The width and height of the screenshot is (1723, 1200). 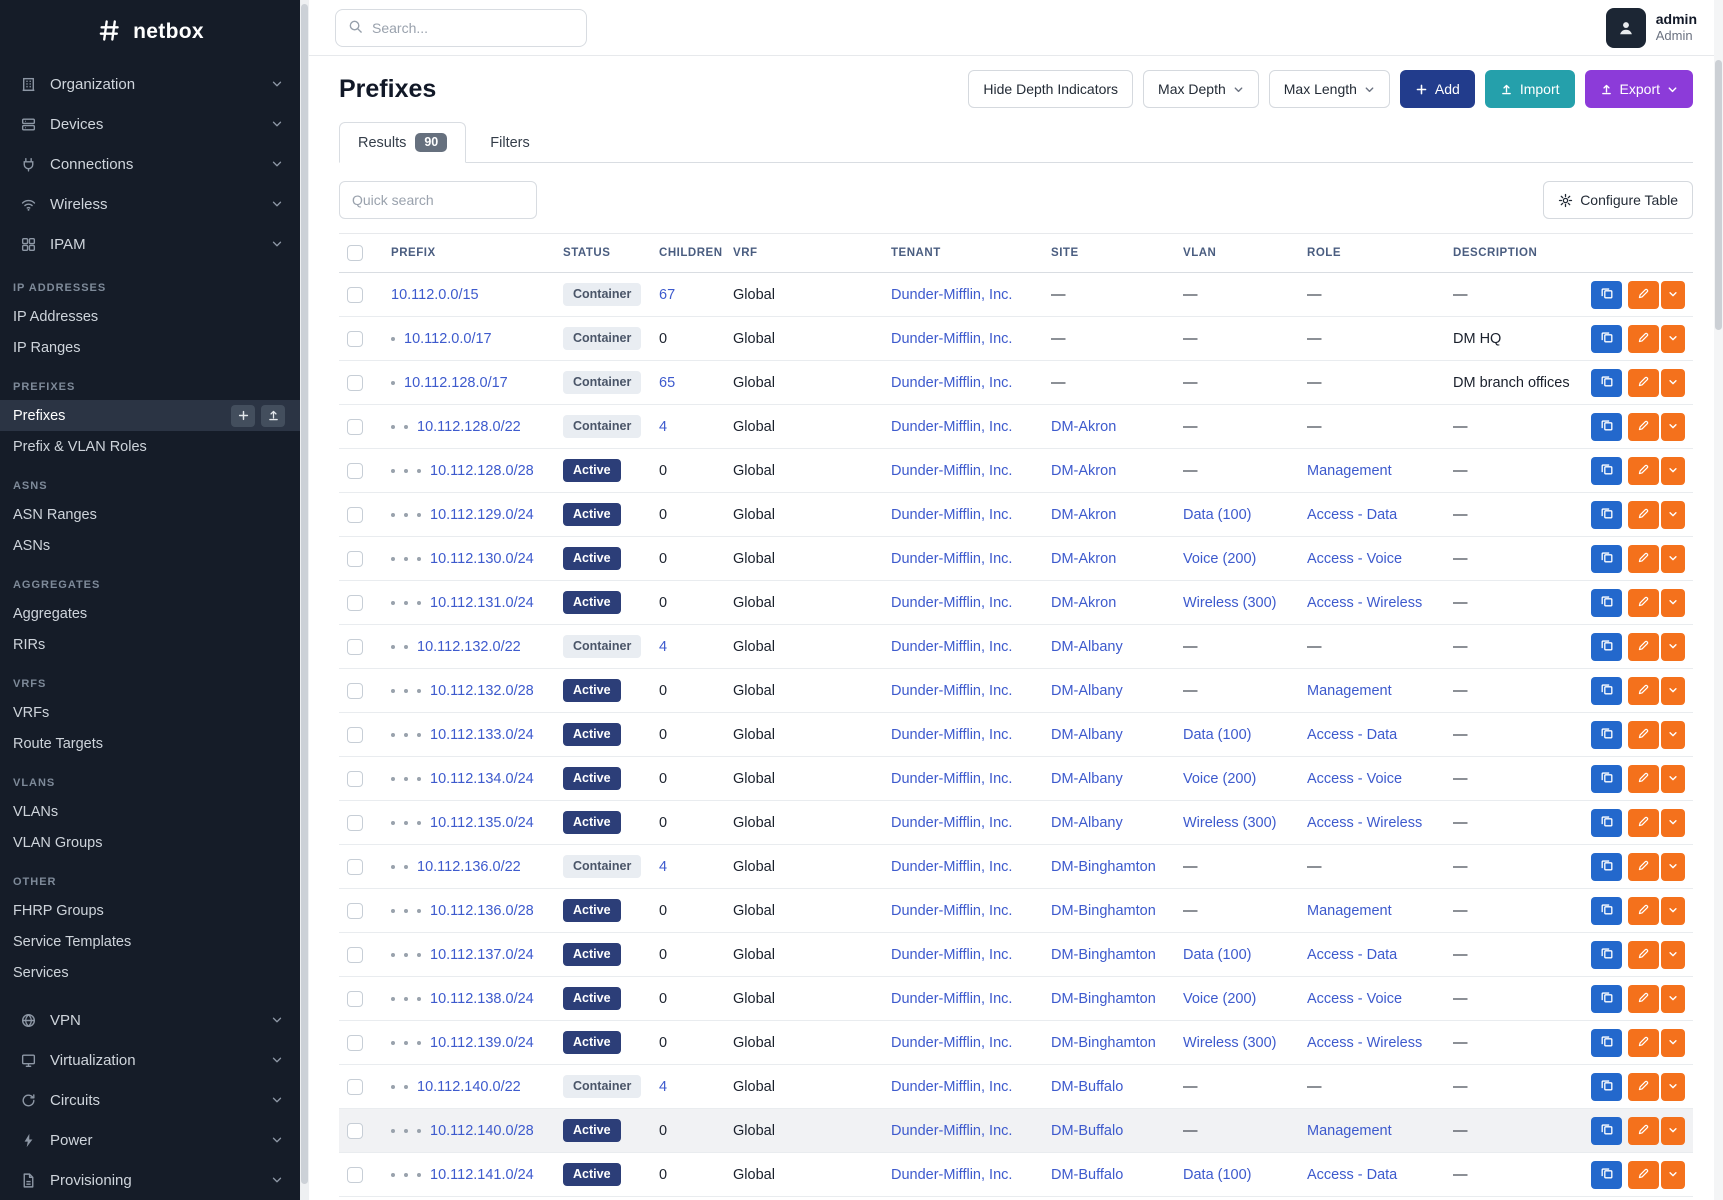 What do you see at coordinates (150, 842) in the screenshot?
I see `sidebar-item-vlan-groups: VLAN Groups` at bounding box center [150, 842].